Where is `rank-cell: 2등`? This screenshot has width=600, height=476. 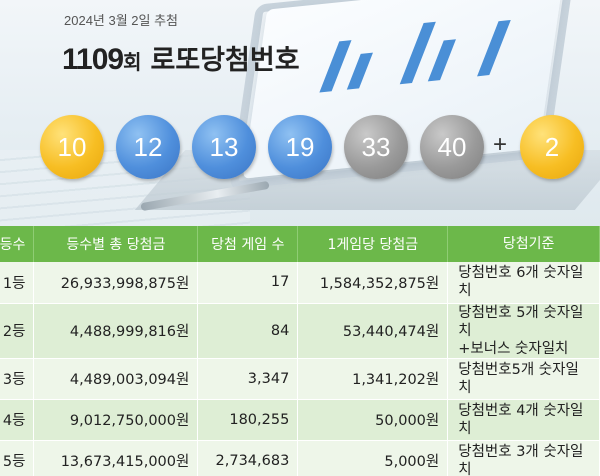 rank-cell: 2등 is located at coordinates (17, 331).